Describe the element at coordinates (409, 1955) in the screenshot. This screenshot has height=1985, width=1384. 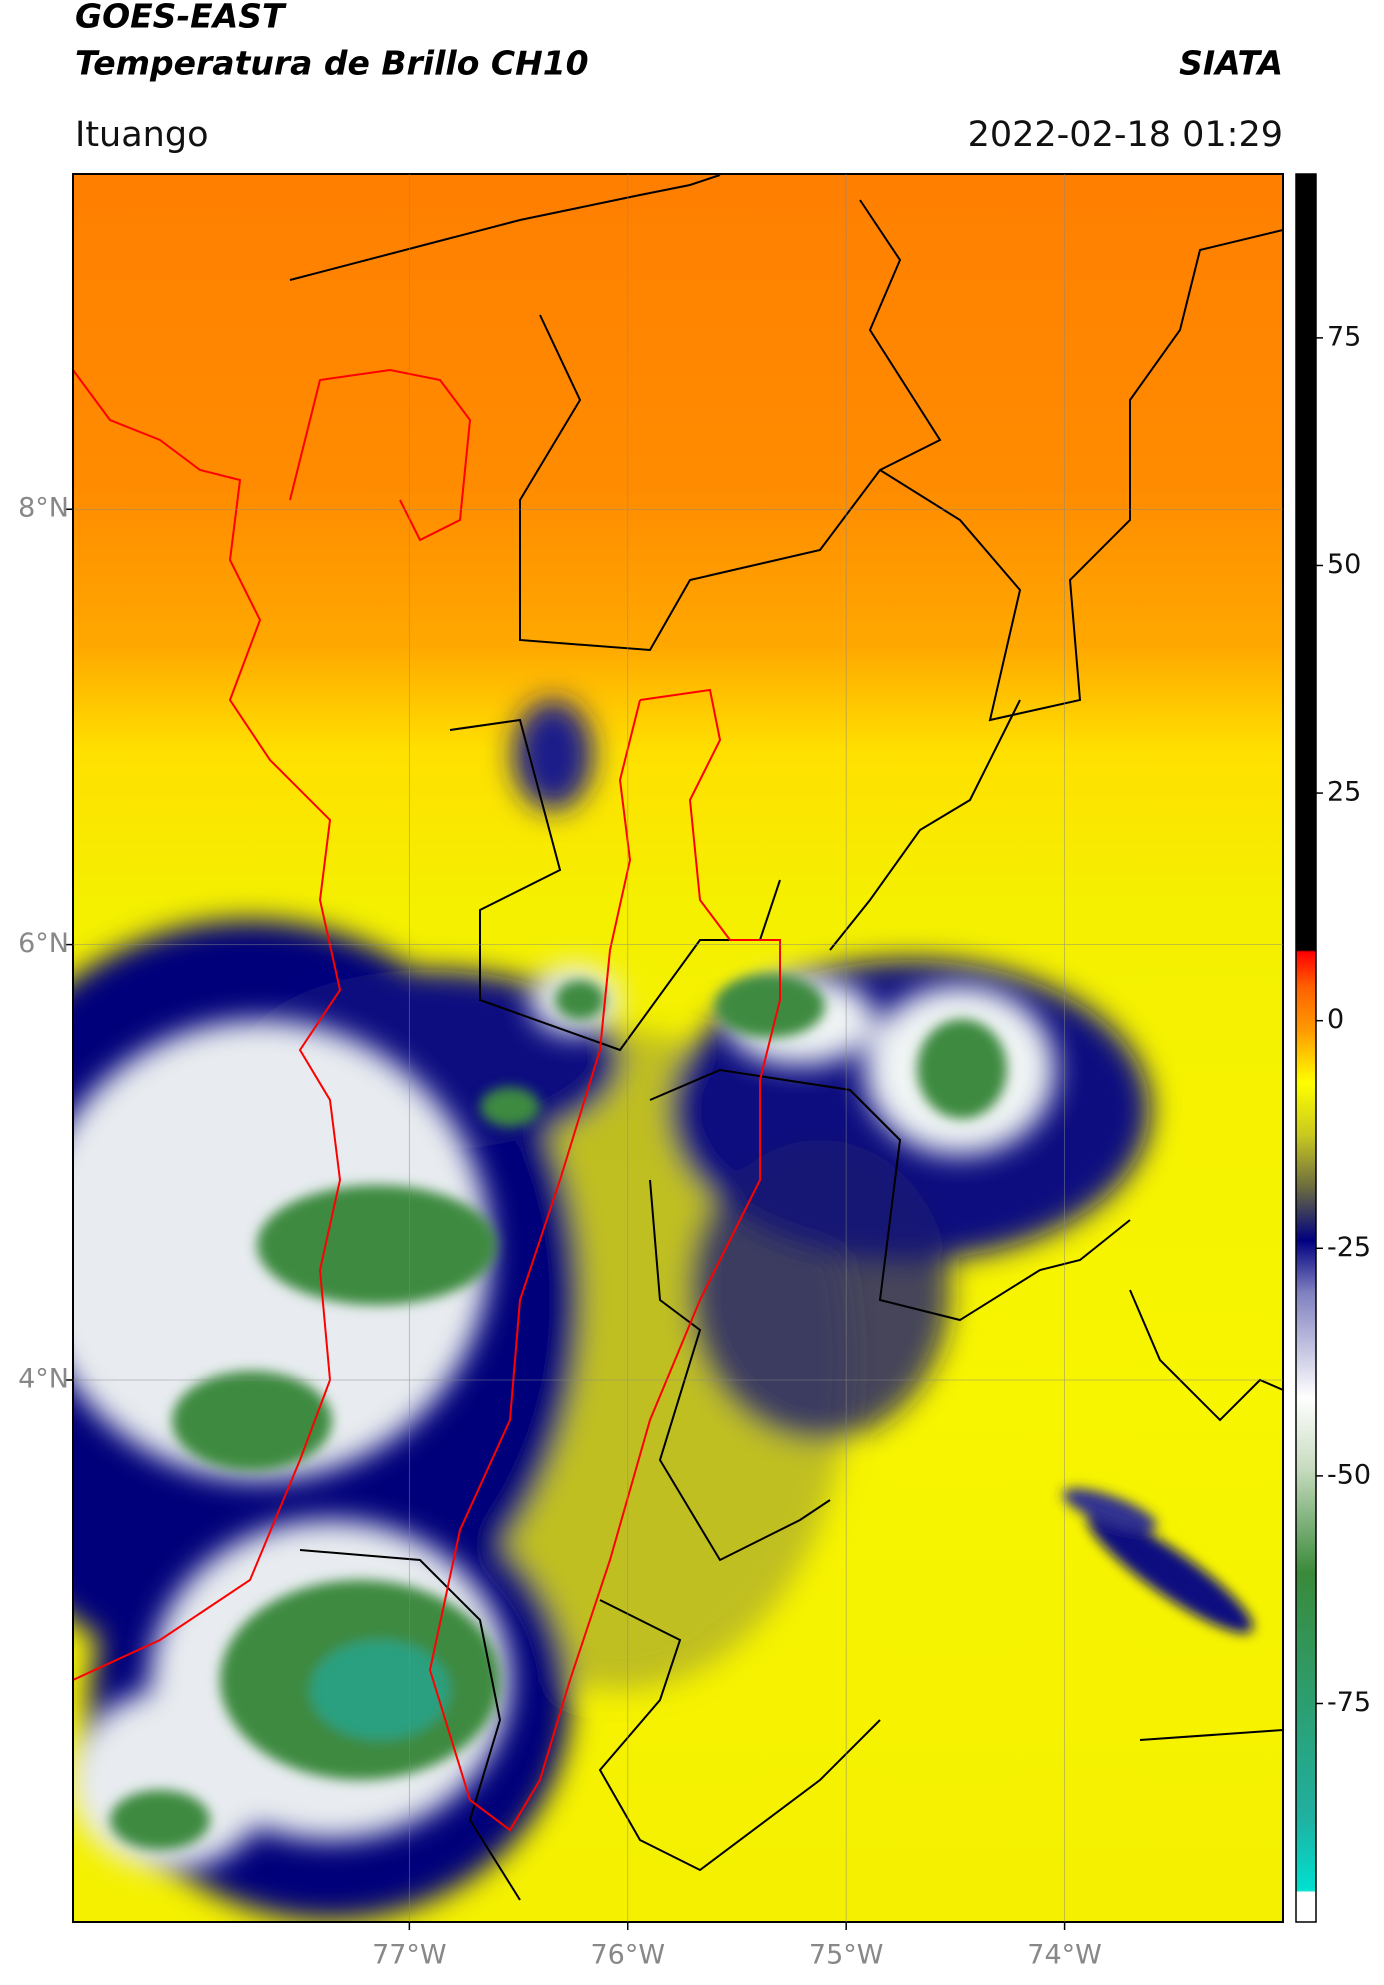
I see `lon-tick-label: 77°W` at that location.